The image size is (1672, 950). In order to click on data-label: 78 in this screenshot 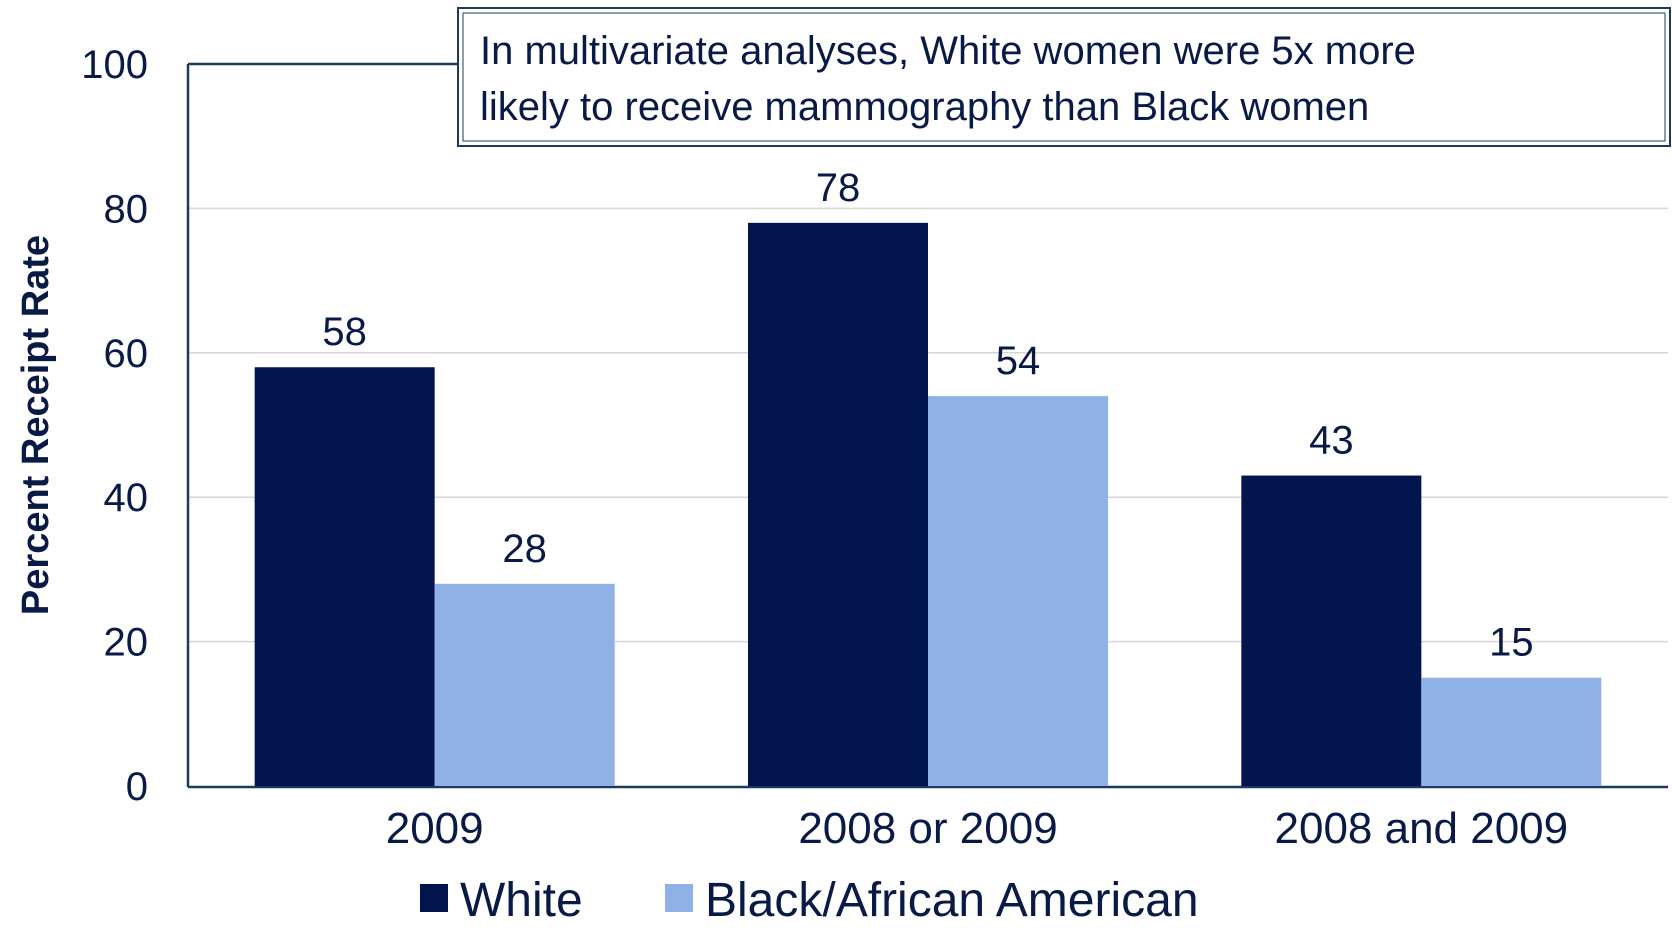, I will do `click(838, 188)`.